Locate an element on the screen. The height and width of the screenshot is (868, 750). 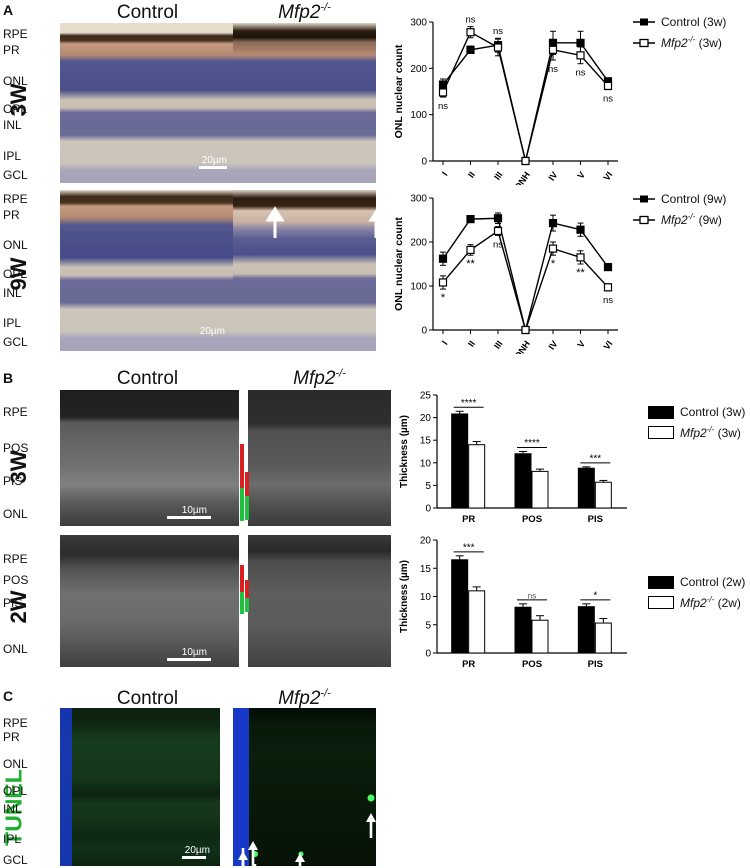
layer-label: PR is located at coordinates (11, 50).